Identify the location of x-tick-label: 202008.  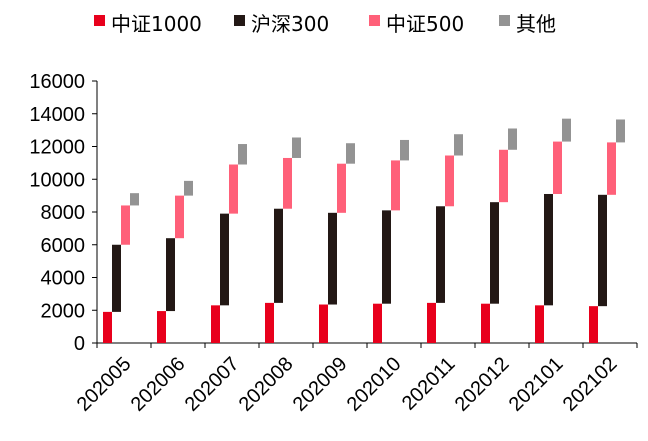
(266, 384).